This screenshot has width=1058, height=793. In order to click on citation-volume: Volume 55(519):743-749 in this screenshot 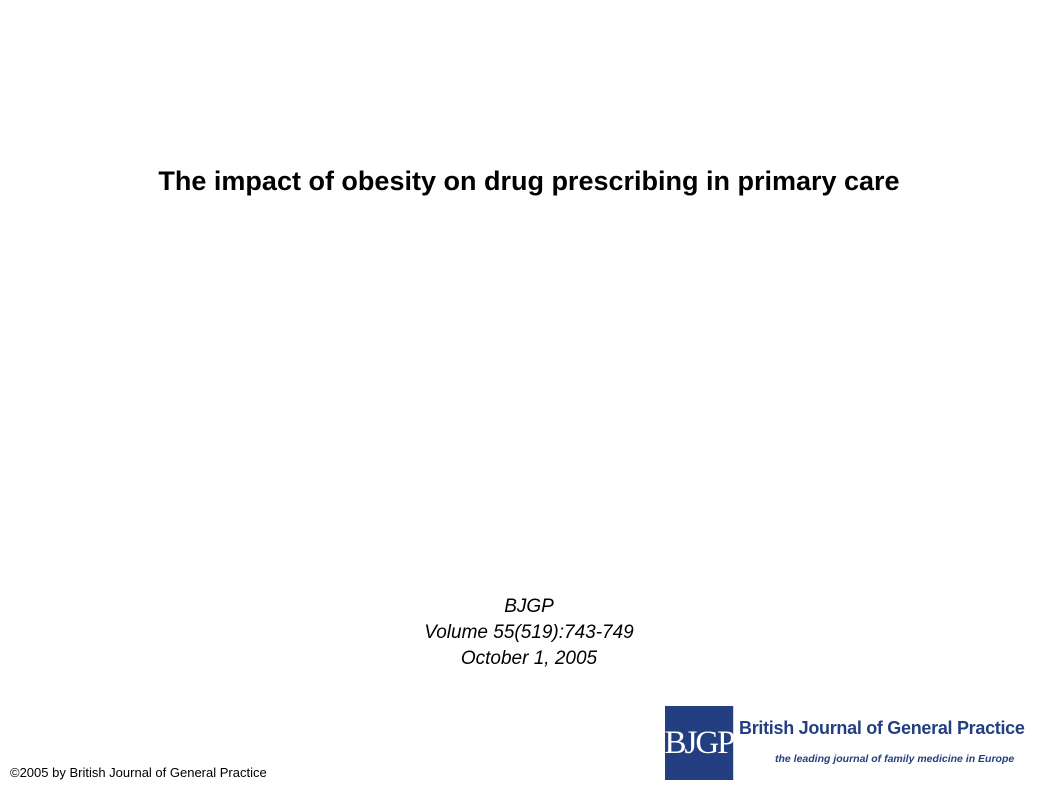, I will do `click(529, 632)`.